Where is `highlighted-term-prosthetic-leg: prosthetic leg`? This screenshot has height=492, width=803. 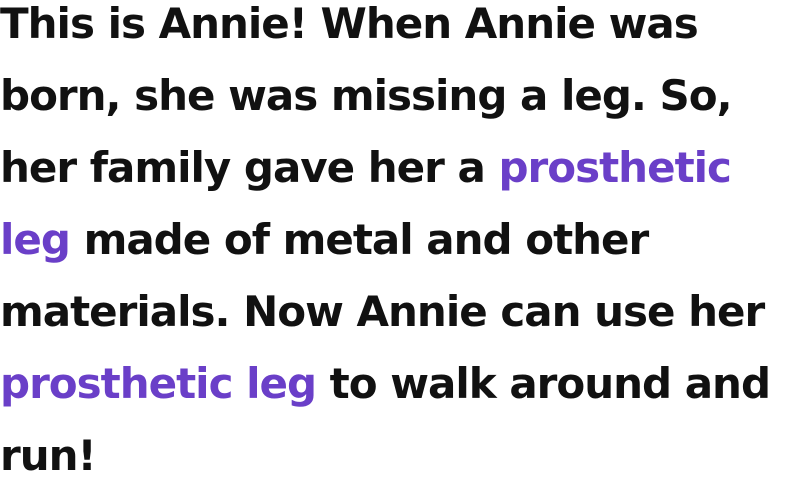
highlighted-term-prosthetic-leg: prosthetic leg is located at coordinates (158, 383).